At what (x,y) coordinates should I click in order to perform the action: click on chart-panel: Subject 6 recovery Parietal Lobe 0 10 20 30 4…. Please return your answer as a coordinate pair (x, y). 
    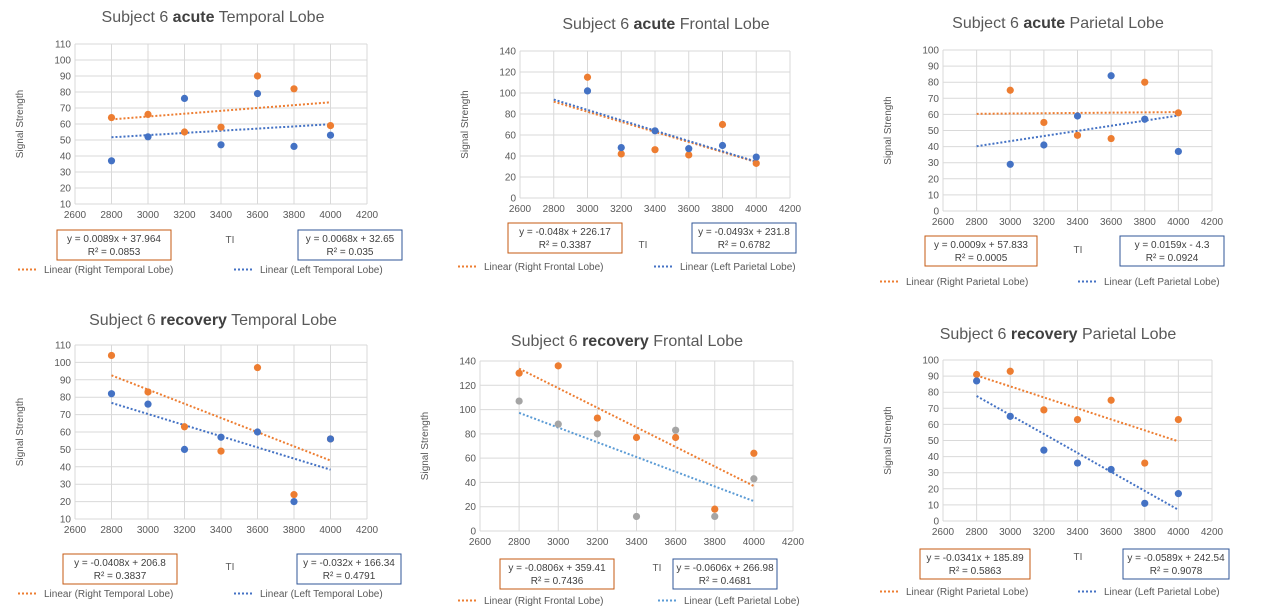
    Looking at the image, I should click on (1055, 462).